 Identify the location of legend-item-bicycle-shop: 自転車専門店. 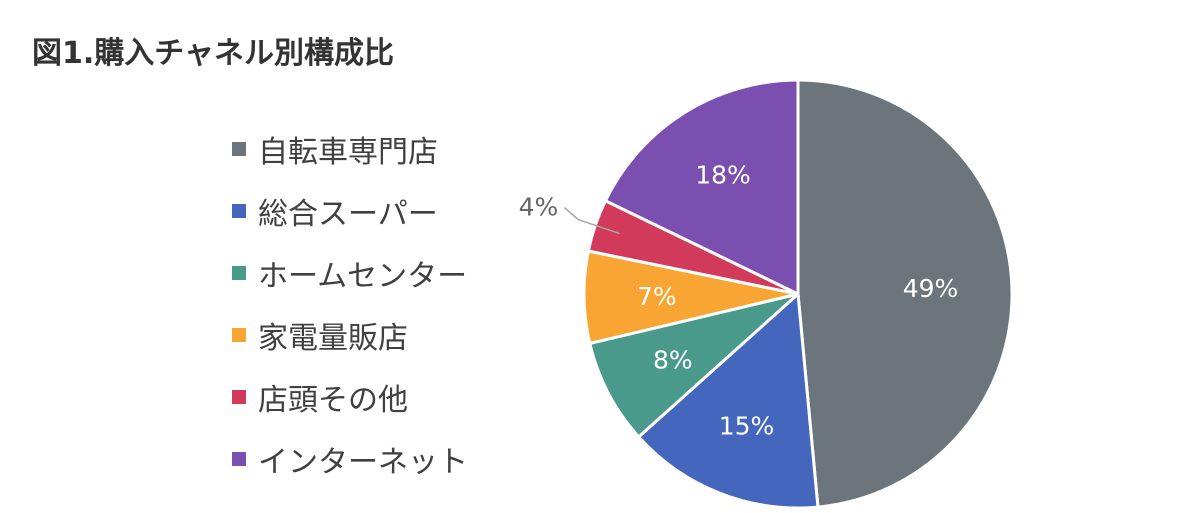
(350, 149).